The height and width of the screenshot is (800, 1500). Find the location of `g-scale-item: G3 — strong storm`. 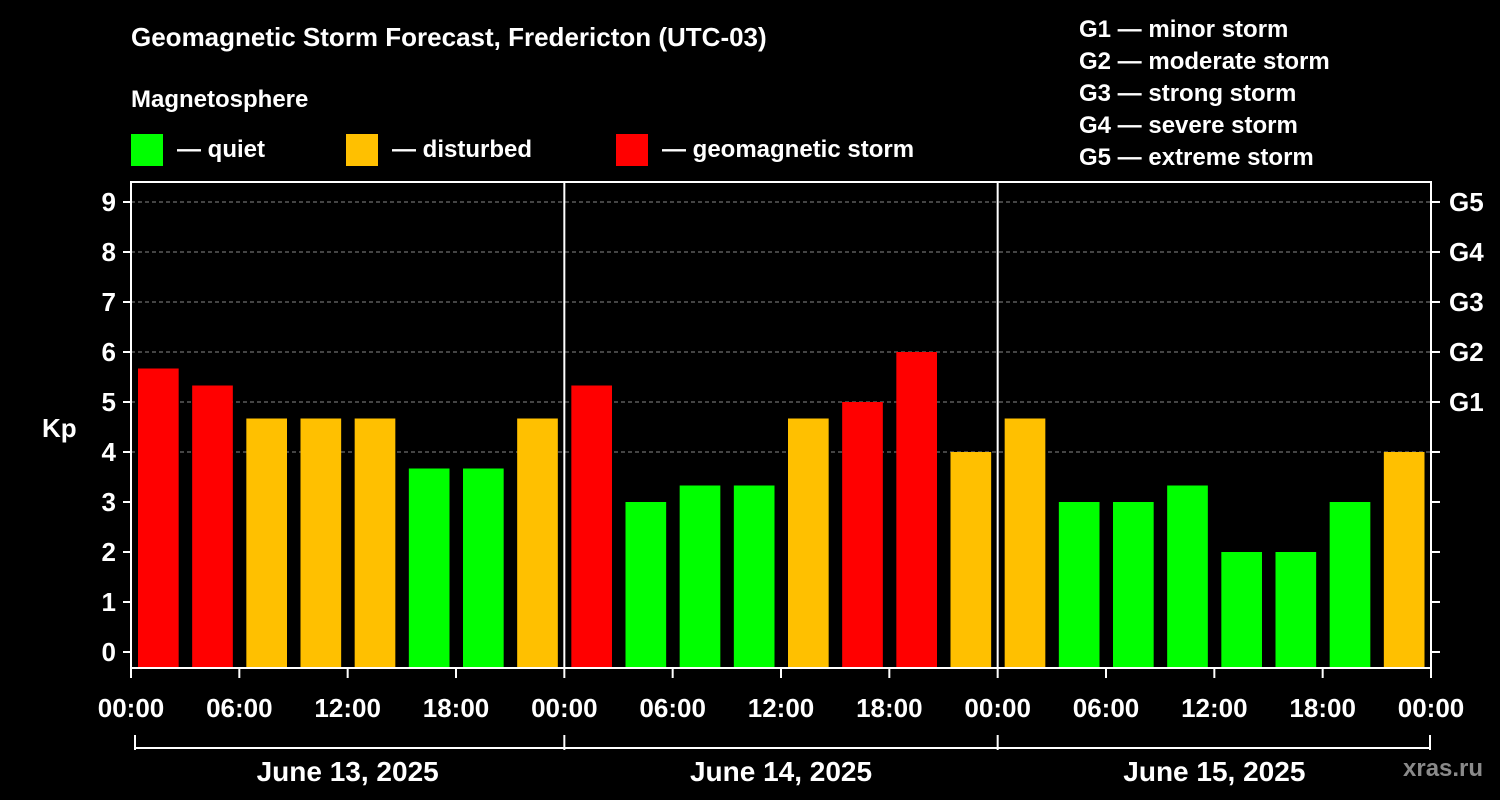

g-scale-item: G3 — strong storm is located at coordinates (1188, 93).